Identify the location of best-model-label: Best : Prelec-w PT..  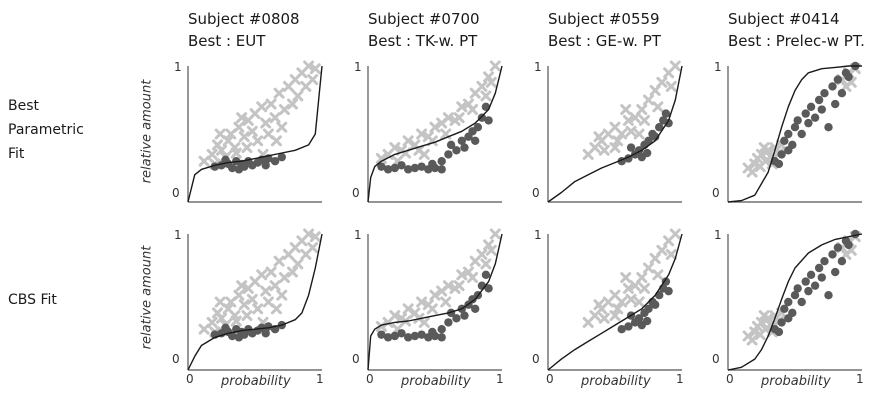
(796, 41).